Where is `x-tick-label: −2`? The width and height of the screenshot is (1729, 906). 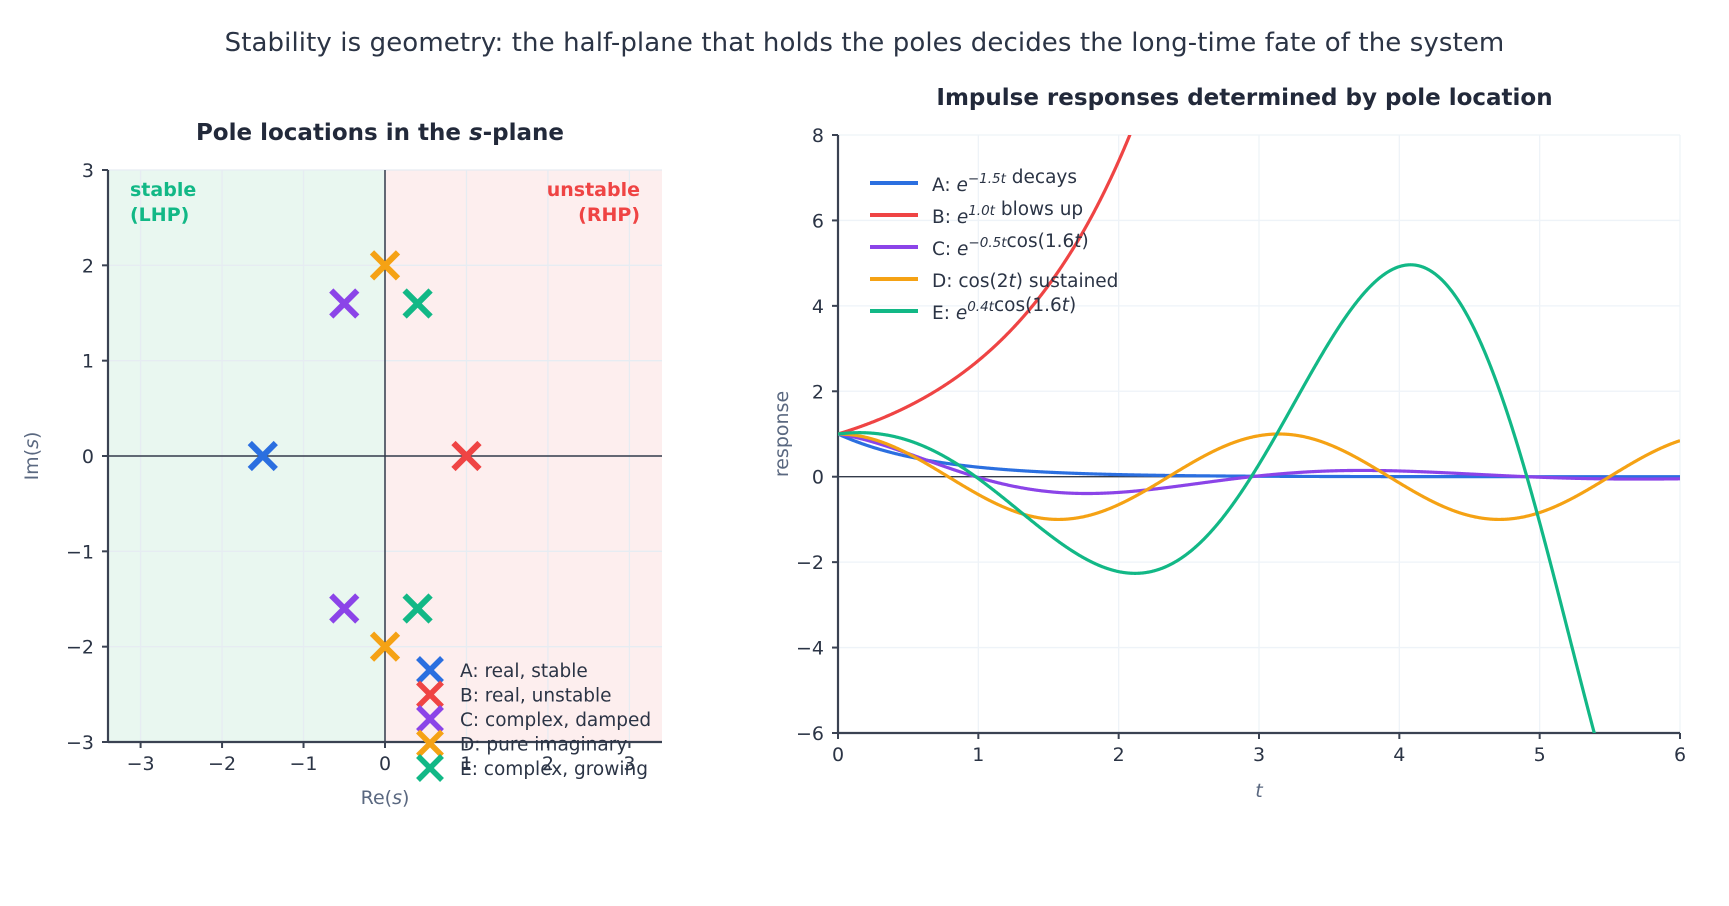 x-tick-label: −2 is located at coordinates (222, 764).